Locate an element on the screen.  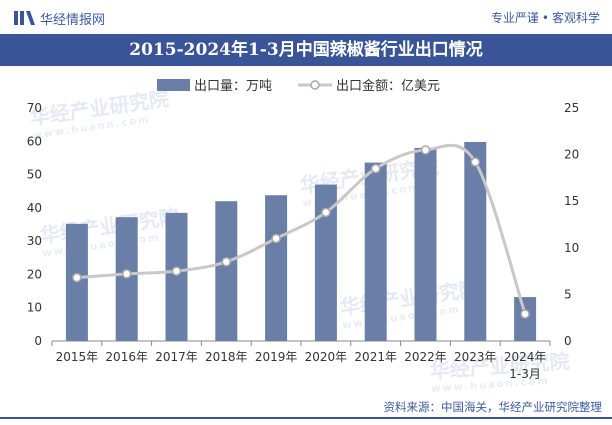
x-tick-label: 2017年 is located at coordinates (176, 357).